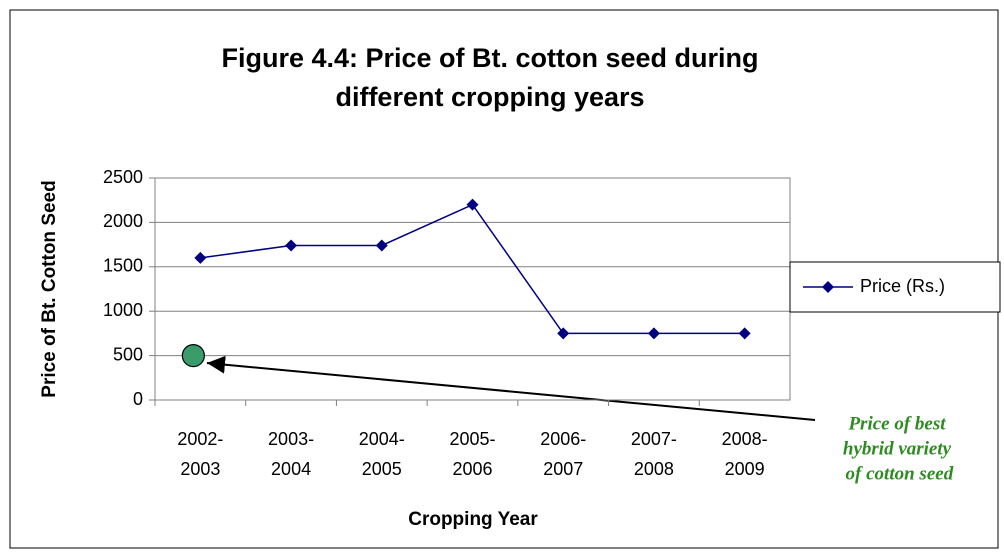  Describe the element at coordinates (200, 469) in the screenshot. I see `x-tick-label: 2003` at that location.